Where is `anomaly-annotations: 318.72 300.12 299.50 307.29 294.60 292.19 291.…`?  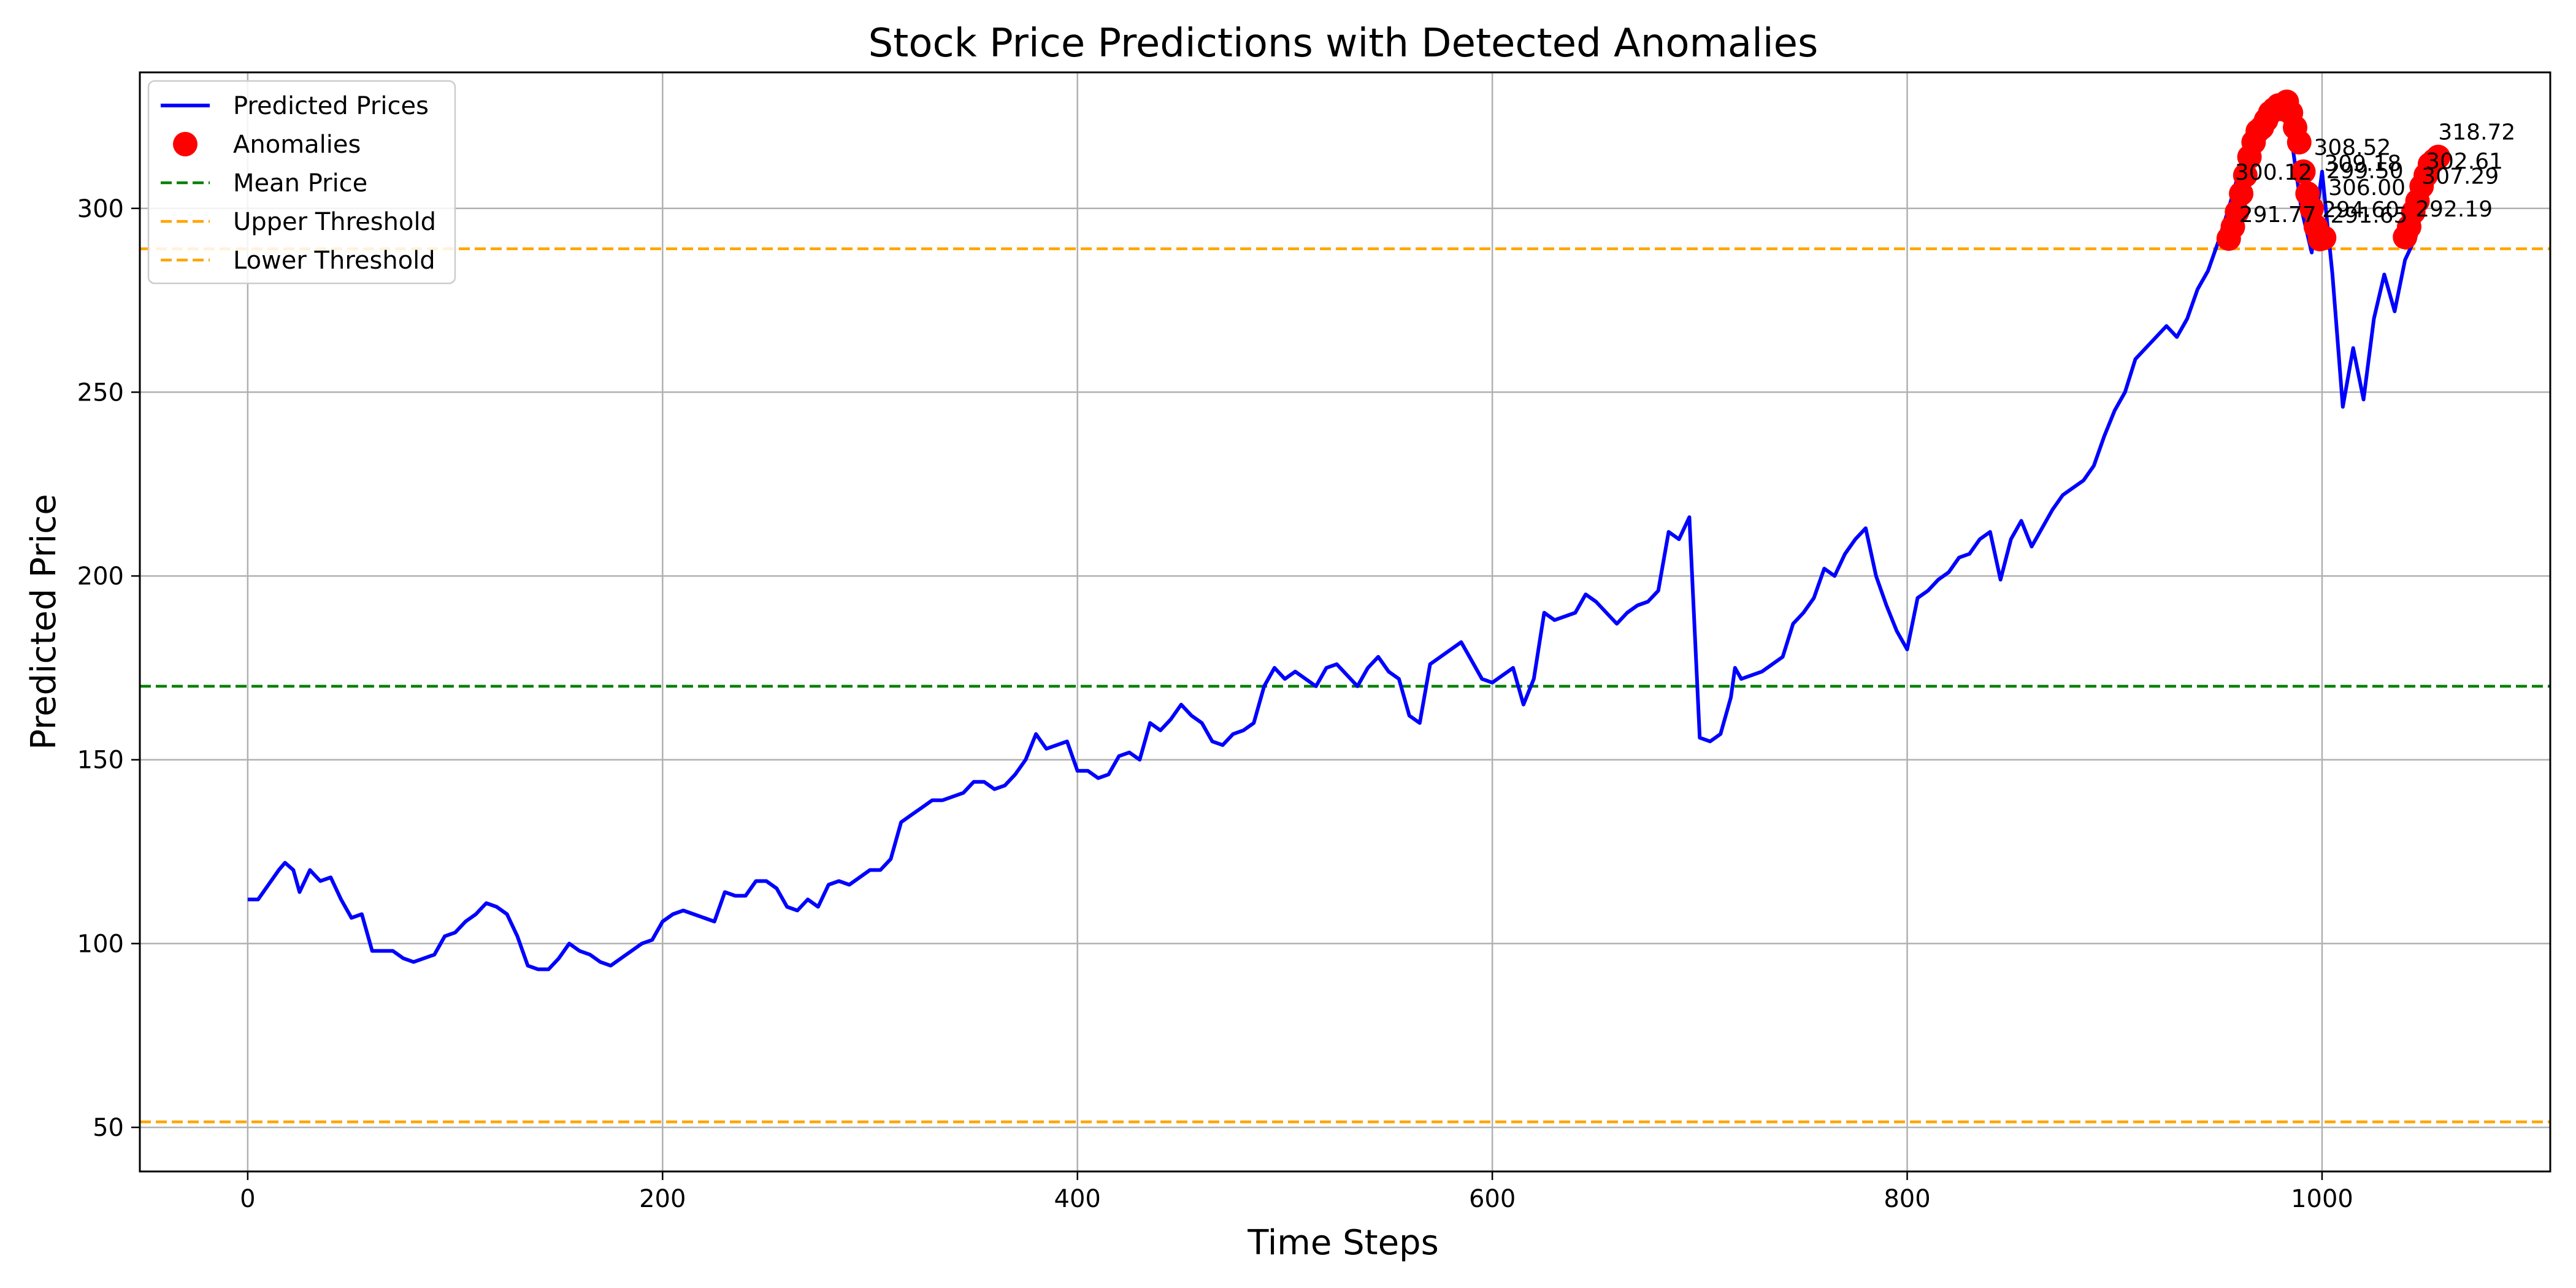 anomaly-annotations: 318.72 300.12 299.50 307.29 294.60 292.19 291.… is located at coordinates (2375, 174).